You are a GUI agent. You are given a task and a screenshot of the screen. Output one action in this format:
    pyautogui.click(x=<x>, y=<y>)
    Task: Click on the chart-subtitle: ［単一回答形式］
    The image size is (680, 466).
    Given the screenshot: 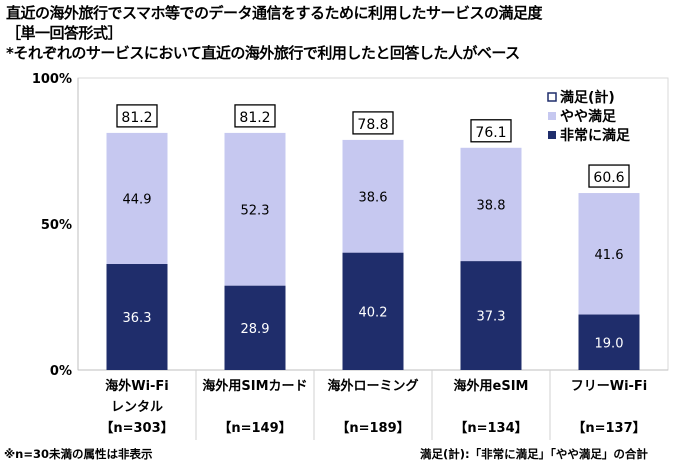 What is the action you would take?
    pyautogui.click(x=64, y=33)
    